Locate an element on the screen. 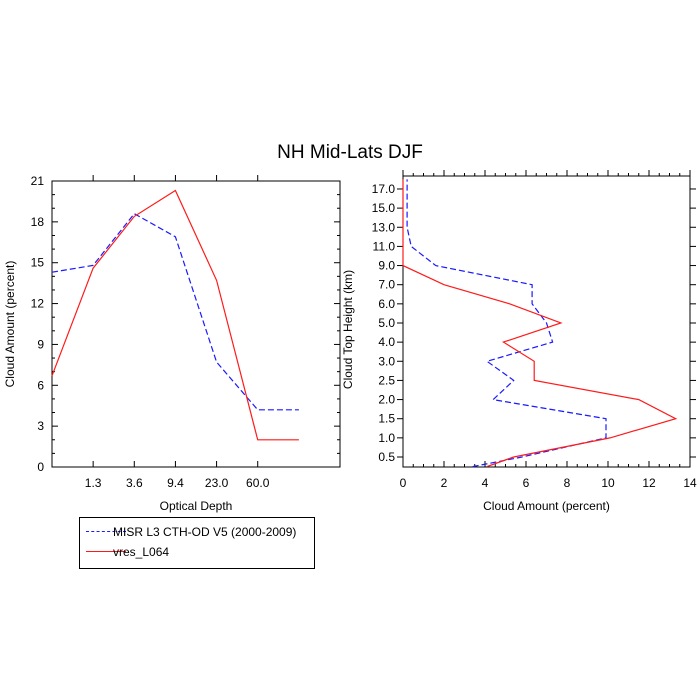 The height and width of the screenshot is (700, 700). right-x-tick-label: 2 is located at coordinates (444, 483).